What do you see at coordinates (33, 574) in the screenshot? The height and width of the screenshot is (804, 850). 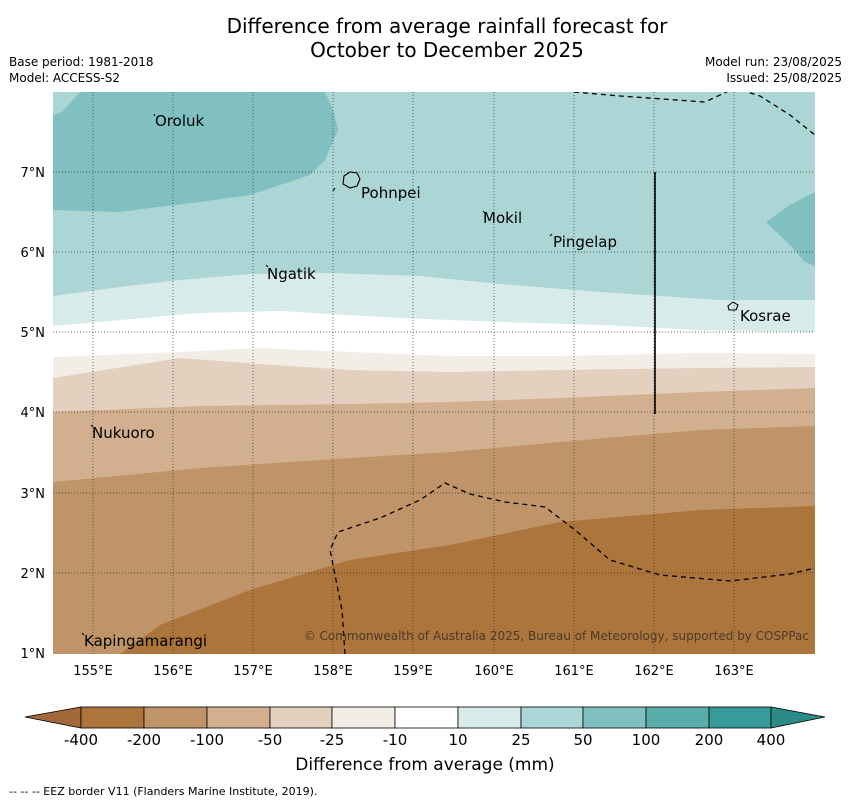 I see `lat-tick-2n: 2°N` at bounding box center [33, 574].